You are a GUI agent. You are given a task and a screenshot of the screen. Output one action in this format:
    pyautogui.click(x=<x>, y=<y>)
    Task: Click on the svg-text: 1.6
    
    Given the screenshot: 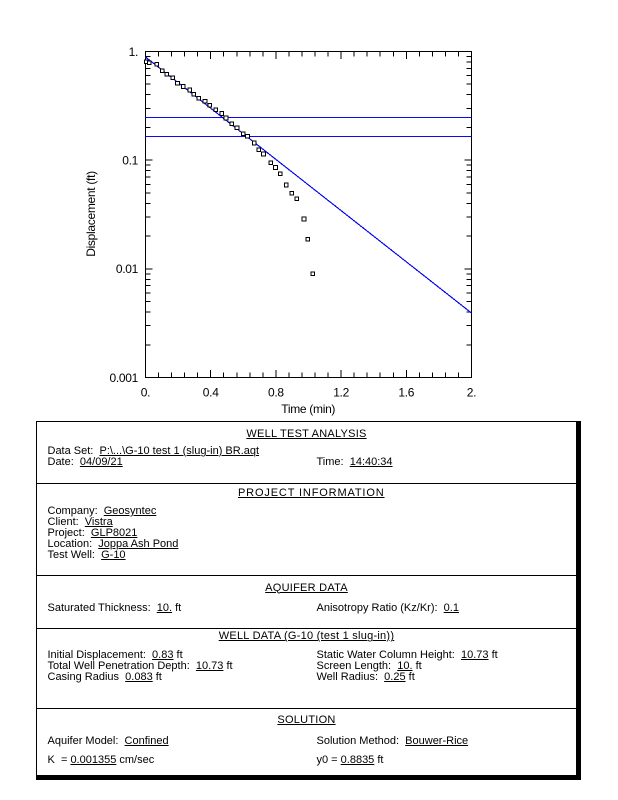 What is the action you would take?
    pyautogui.click(x=406, y=392)
    